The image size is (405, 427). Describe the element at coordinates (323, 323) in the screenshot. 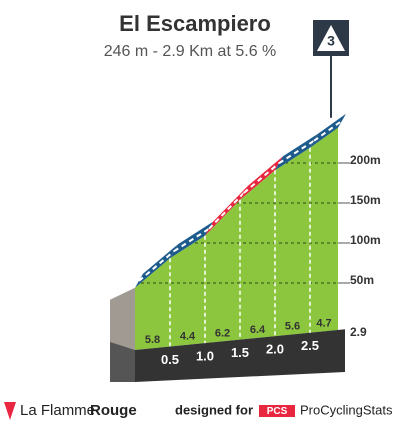

I see `gradient-label: 4.7` at that location.